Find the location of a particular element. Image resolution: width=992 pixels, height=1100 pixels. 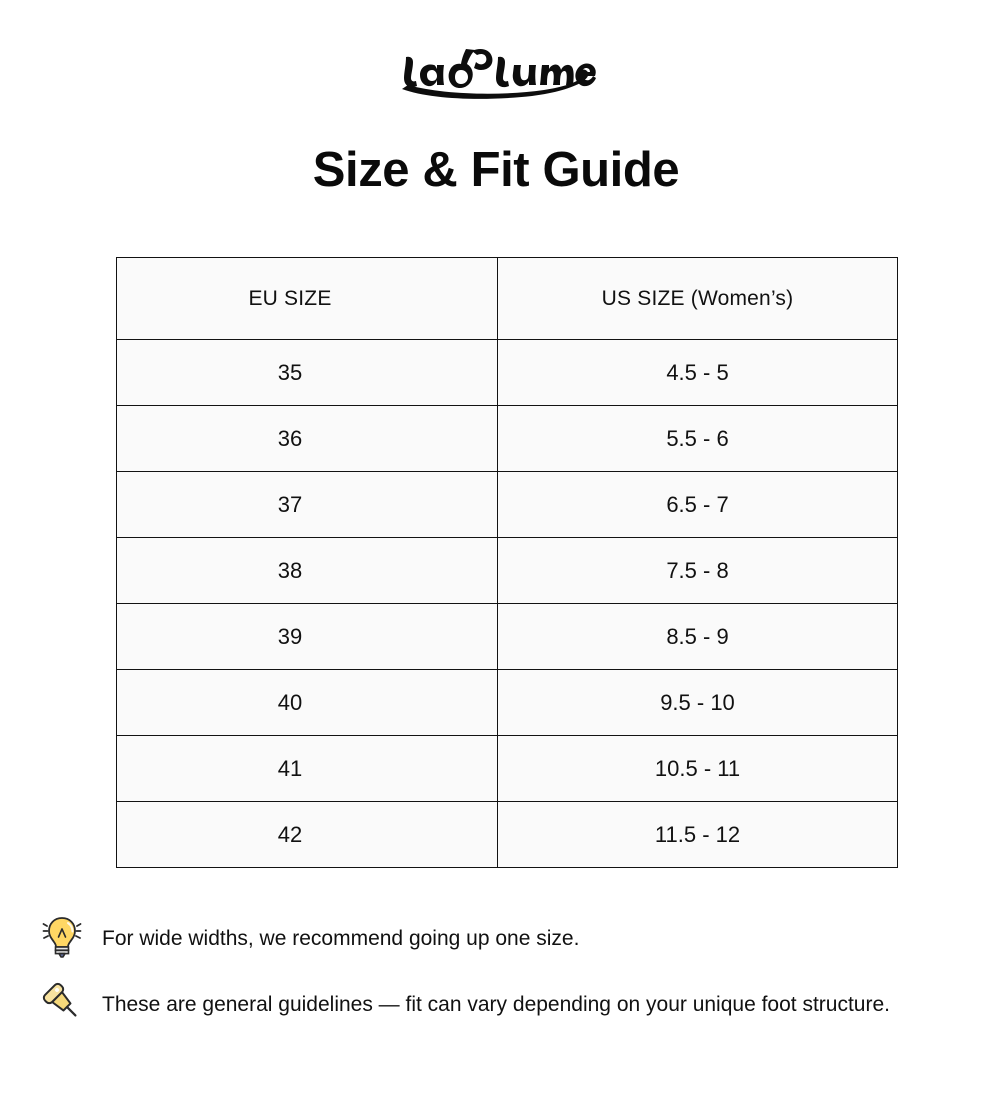

table-row: 37 6.5 - 7 is located at coordinates (507, 504).